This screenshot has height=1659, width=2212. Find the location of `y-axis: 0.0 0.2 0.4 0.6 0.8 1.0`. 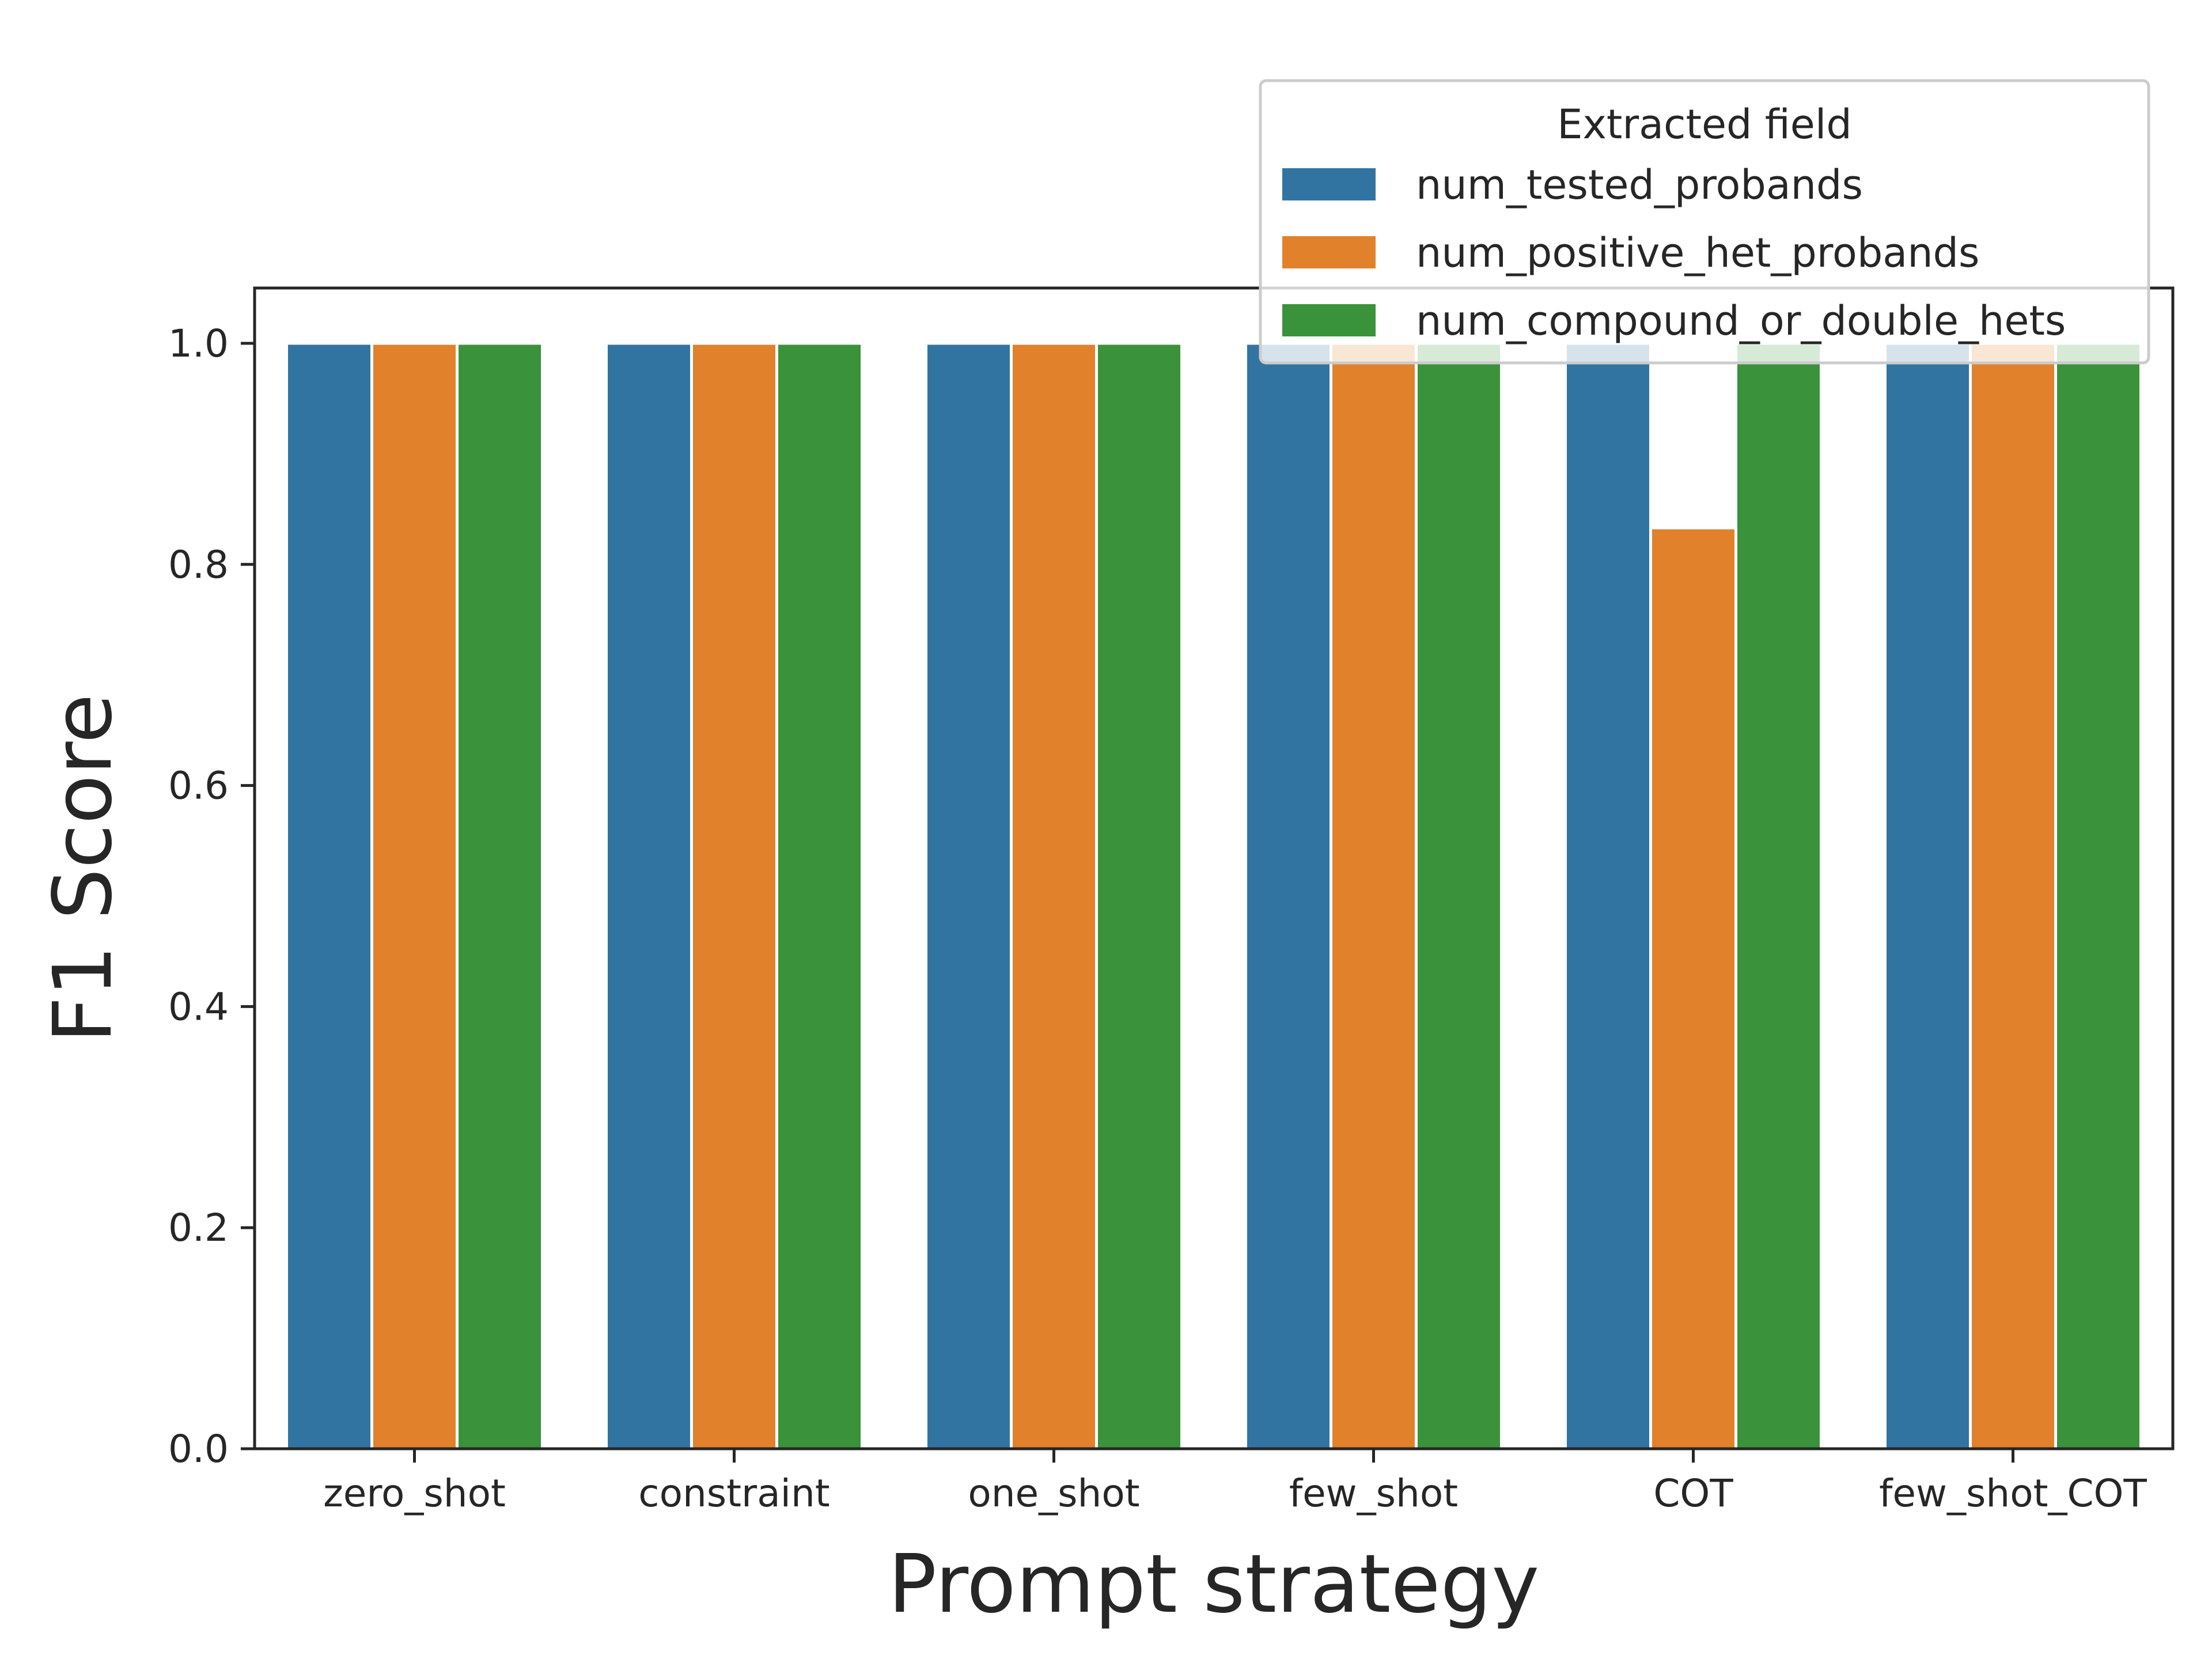

y-axis: 0.0 0.2 0.4 0.6 0.8 1.0 is located at coordinates (211, 896).